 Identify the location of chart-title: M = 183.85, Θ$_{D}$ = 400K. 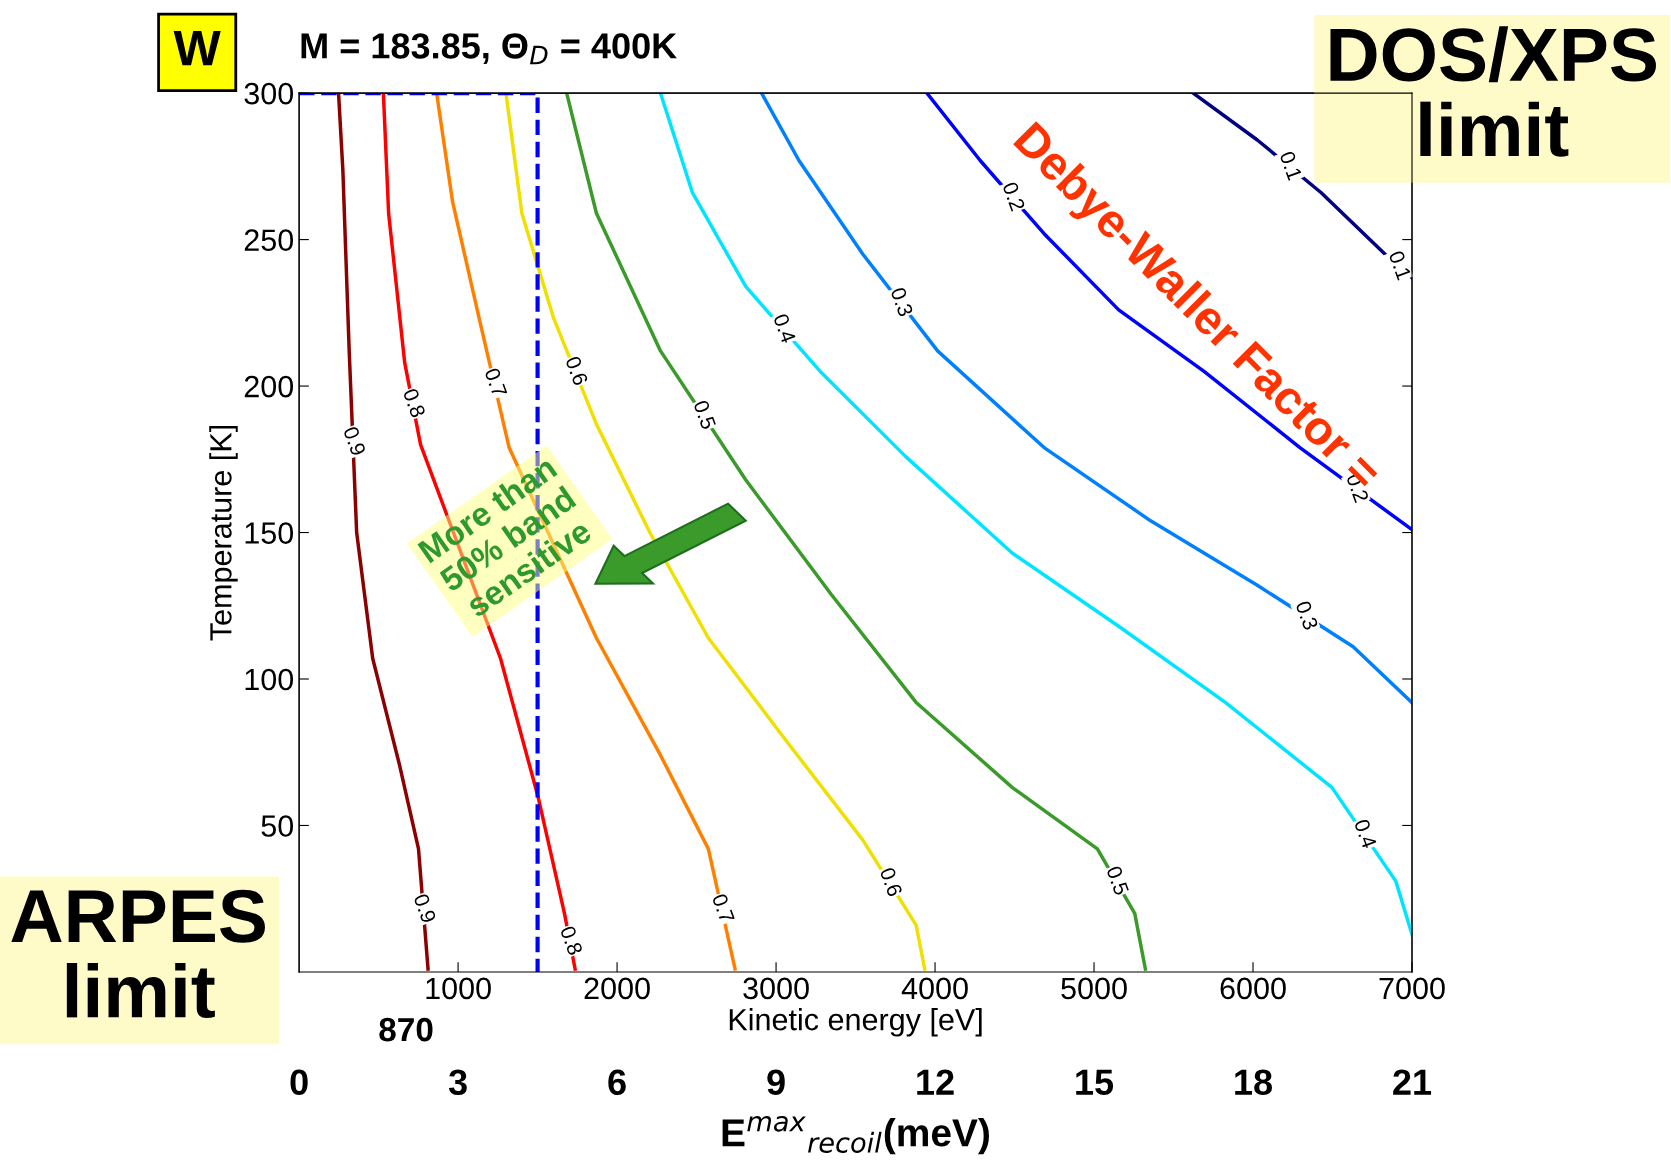
(489, 49).